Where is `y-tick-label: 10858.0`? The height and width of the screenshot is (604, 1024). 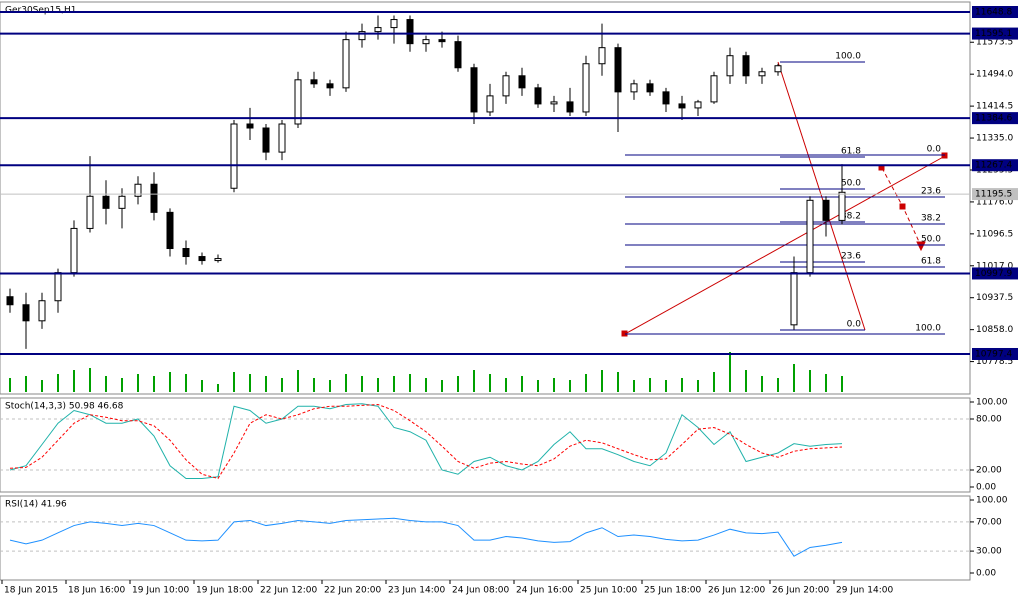
y-tick-label: 10858.0 is located at coordinates (994, 330).